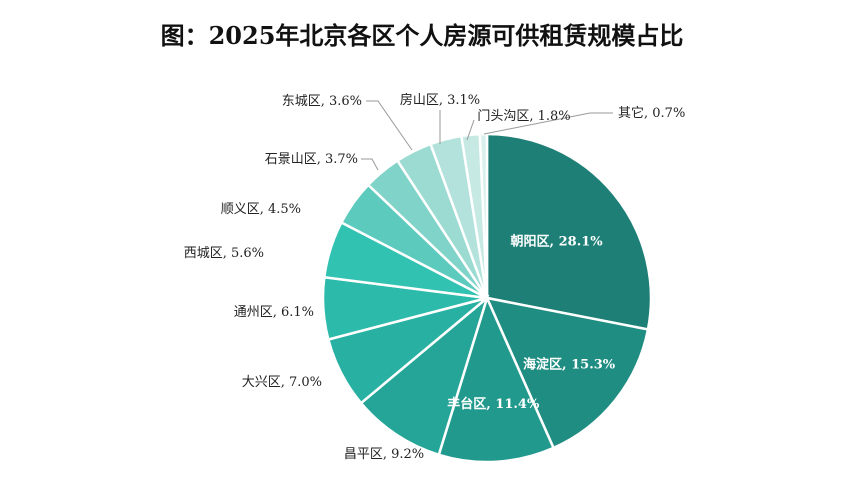  What do you see at coordinates (493, 404) in the screenshot?
I see `slice-label-丰台区: 丰台区, 11.4%` at bounding box center [493, 404].